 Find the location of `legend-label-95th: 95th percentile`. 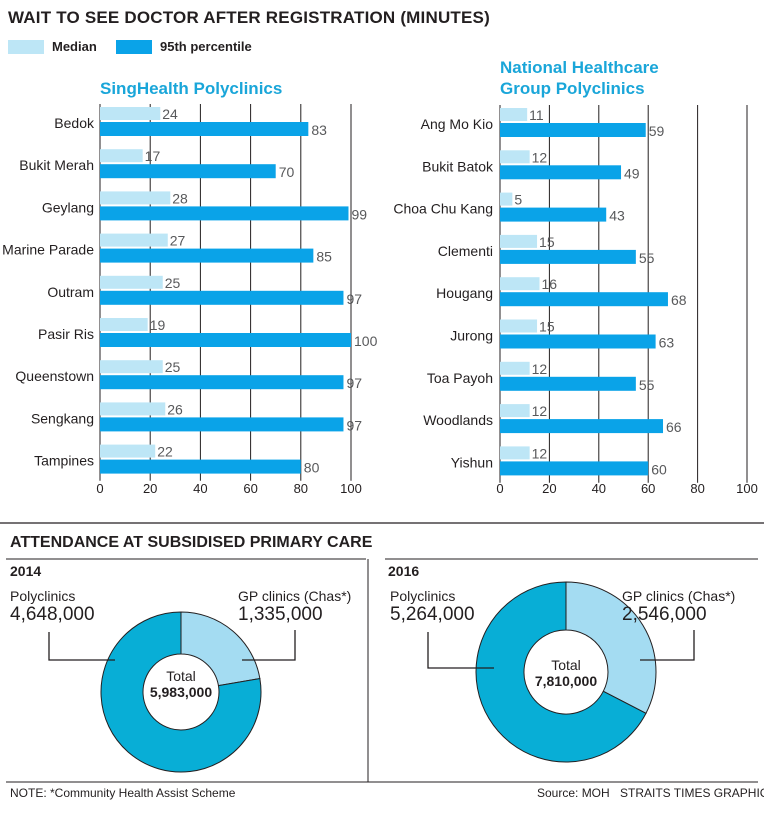

legend-label-95th: 95th percentile is located at coordinates (206, 46).